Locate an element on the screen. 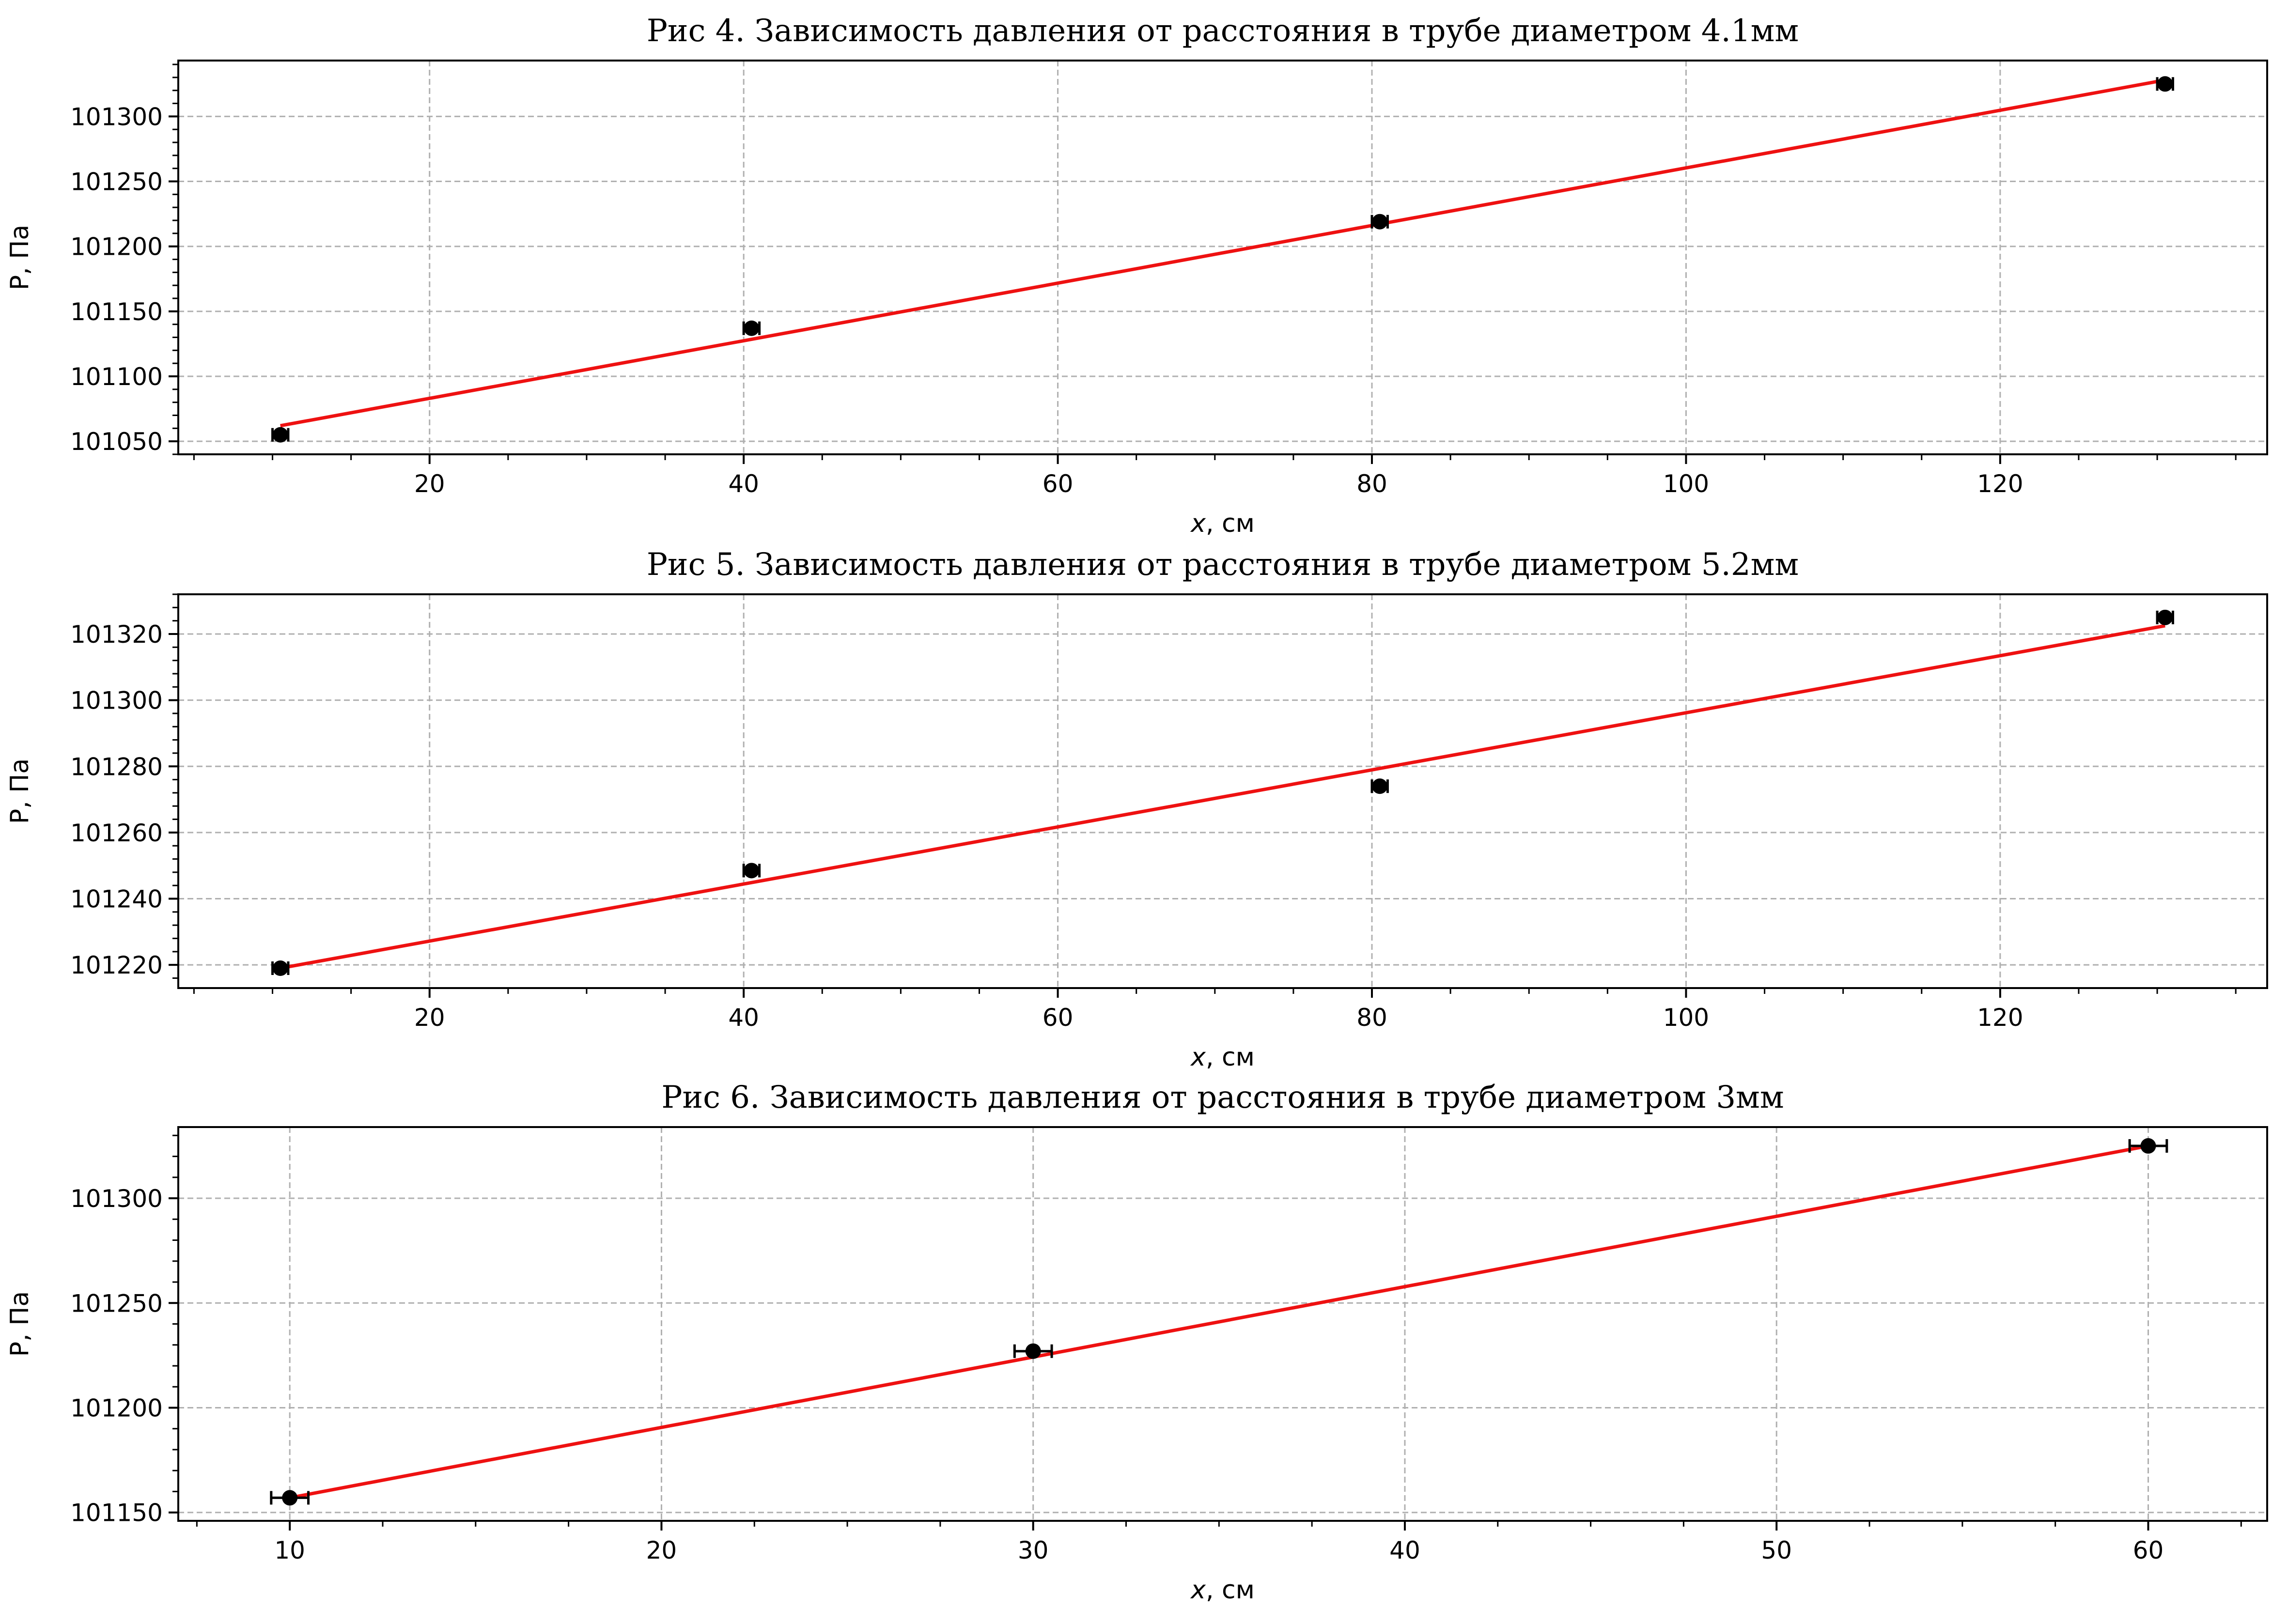 Image resolution: width=2288 pixels, height=1624 pixels. y-tick-label: 101050 is located at coordinates (116, 442).